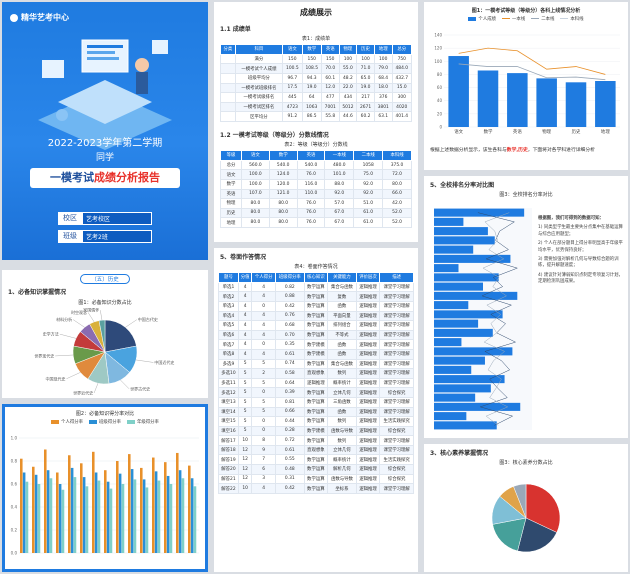  What do you see at coordinates (482, 19) in the screenshot?
I see `line-legend-1: 个人成绩` at bounding box center [482, 19].